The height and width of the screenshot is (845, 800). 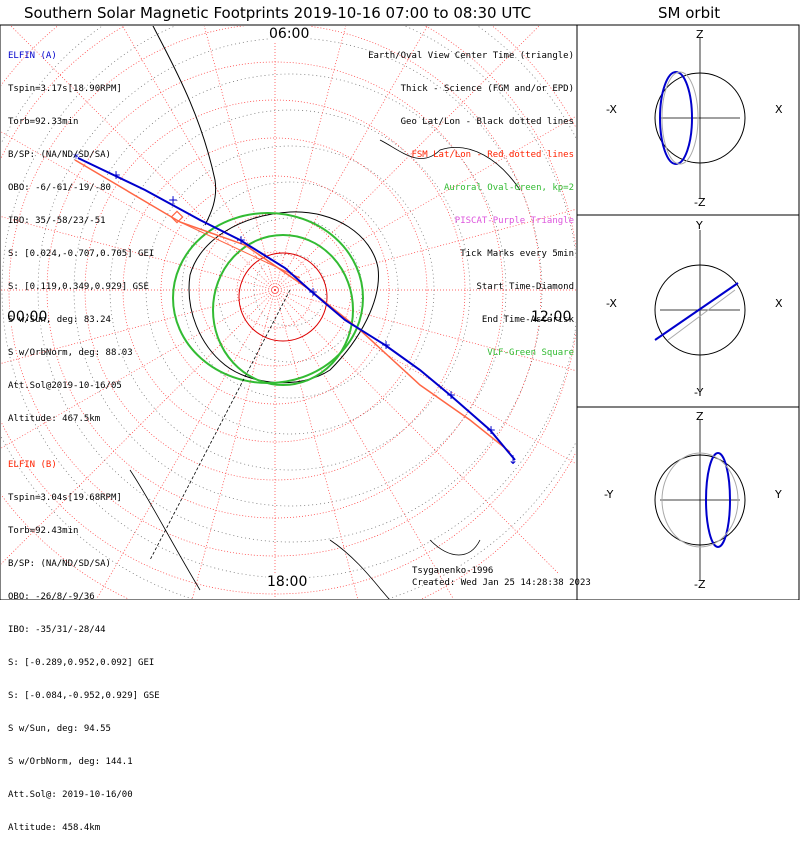 I want to click on sm-panel-2-right: X, so click(x=779, y=303).